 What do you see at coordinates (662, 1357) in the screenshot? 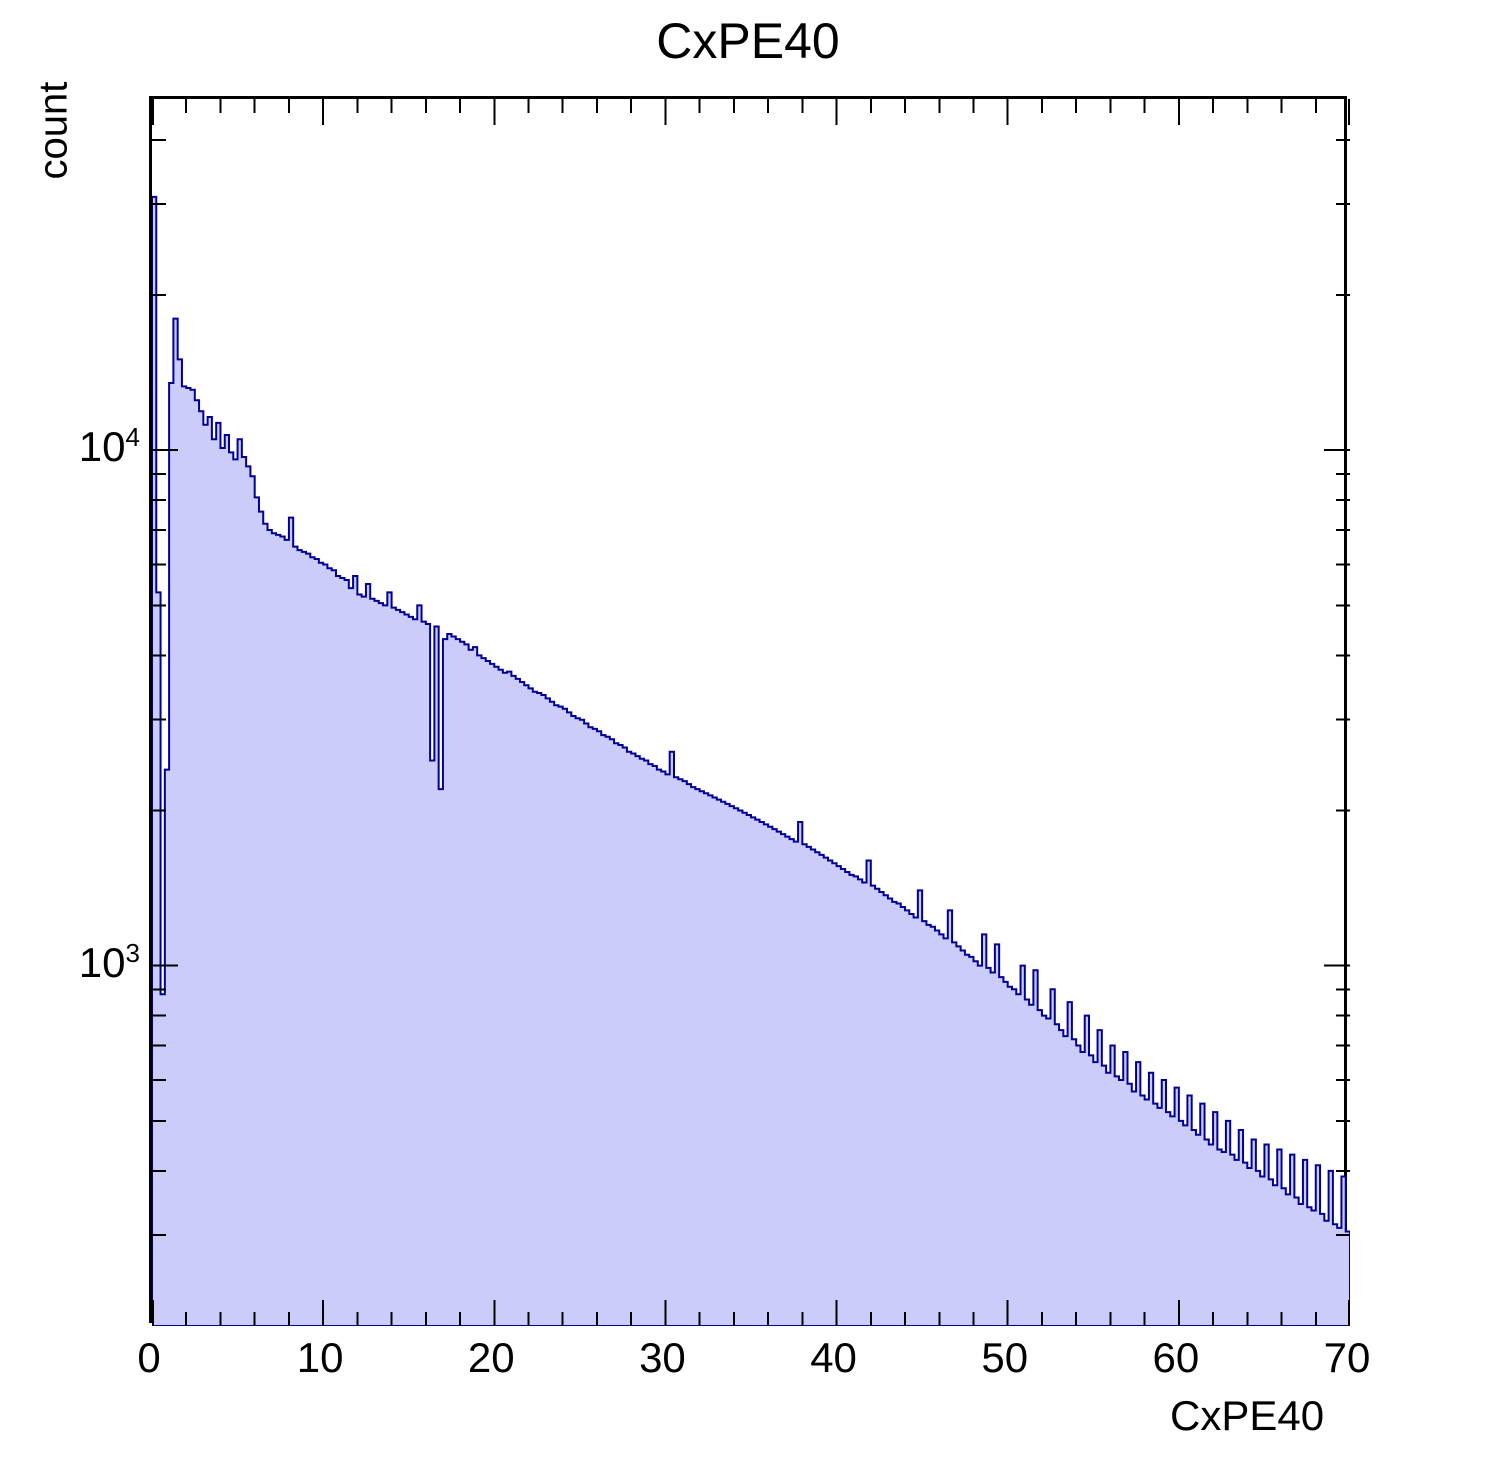
I see `x-tick-label: 30` at bounding box center [662, 1357].